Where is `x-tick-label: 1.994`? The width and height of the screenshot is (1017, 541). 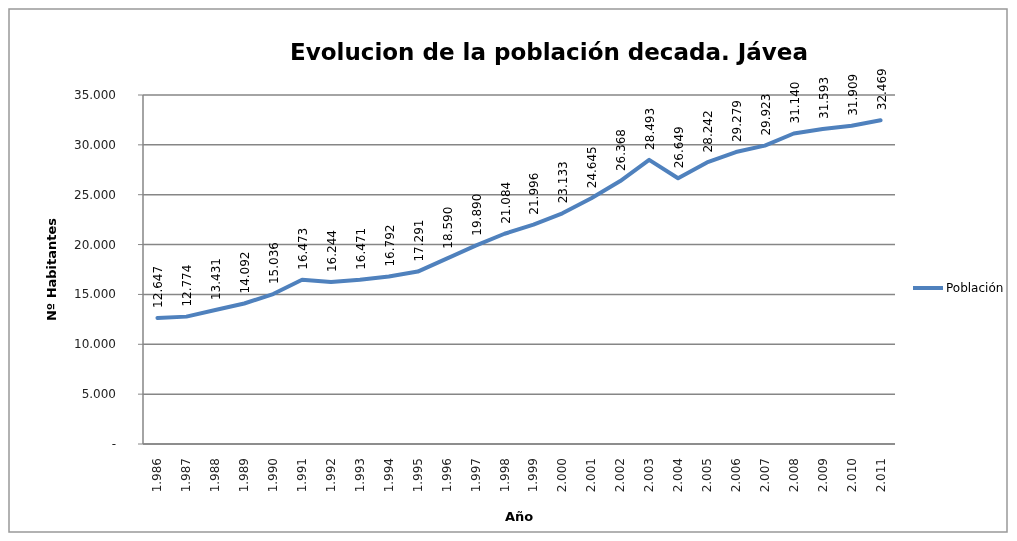 x-tick-label: 1.994 is located at coordinates (388, 475).